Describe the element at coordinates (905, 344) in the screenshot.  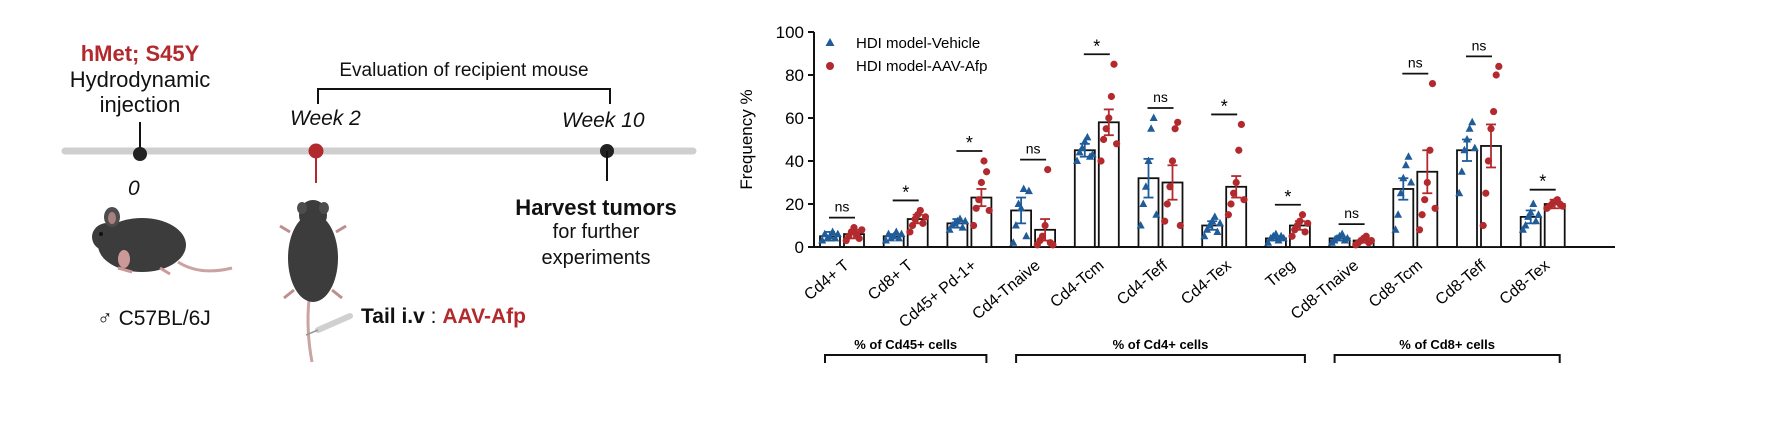
I see `group-label: % of Cd45+ cells` at that location.